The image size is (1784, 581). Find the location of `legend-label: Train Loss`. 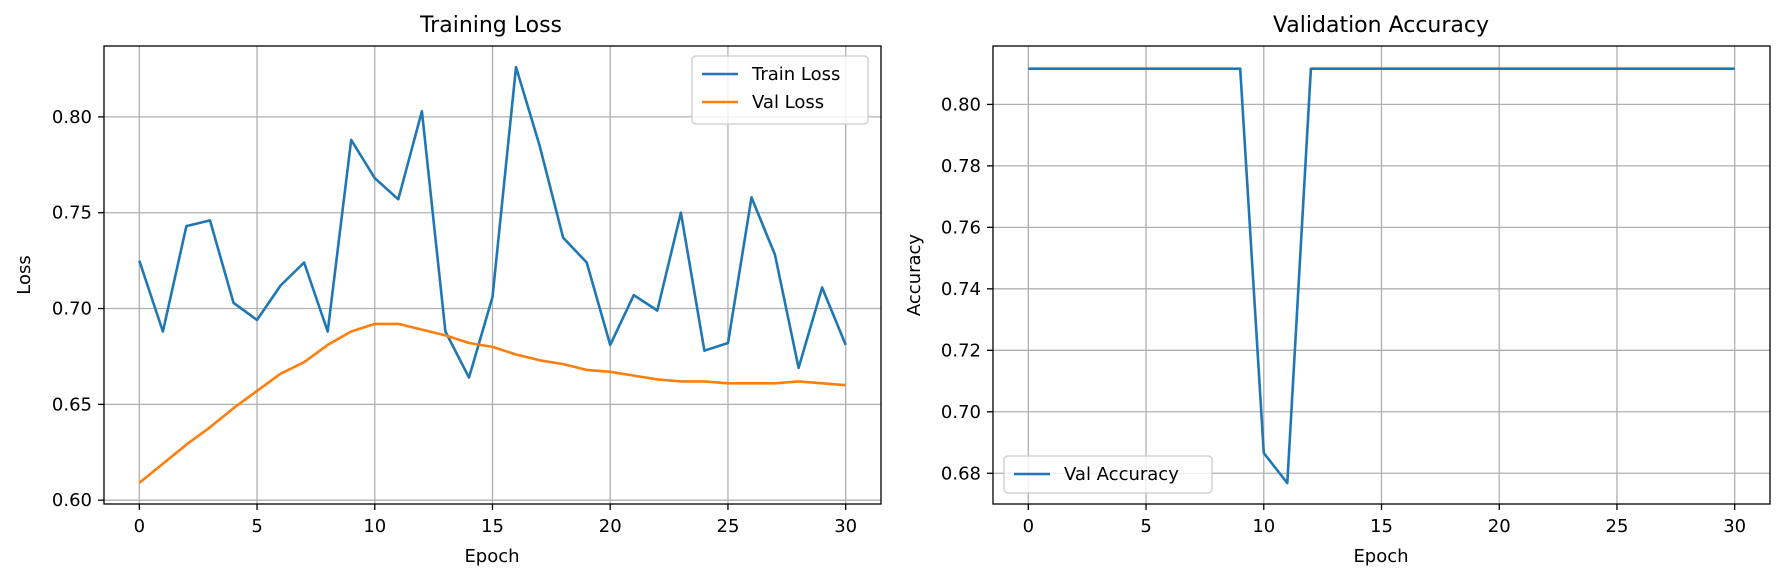

legend-label: Train Loss is located at coordinates (795, 74).